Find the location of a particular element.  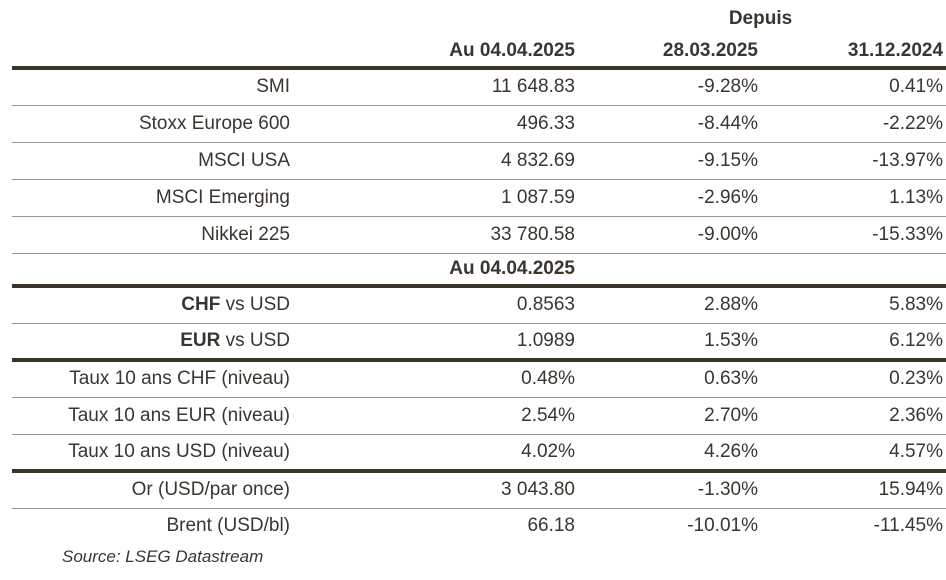

cell-since-2: 6.12% is located at coordinates (916, 340).